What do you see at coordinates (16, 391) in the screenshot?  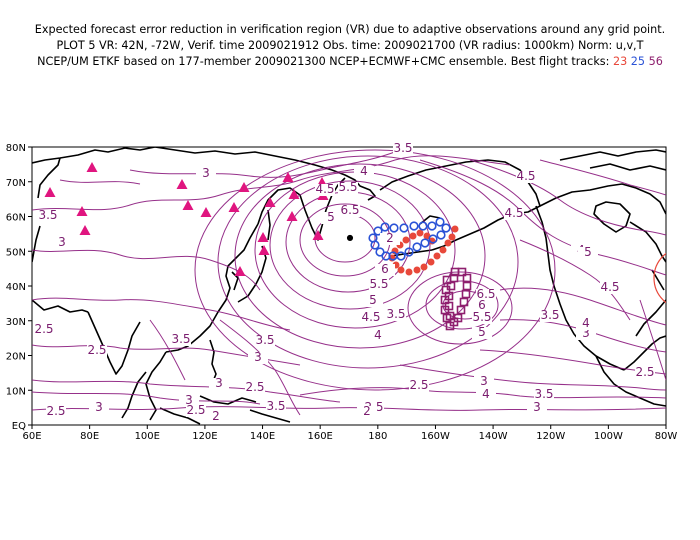 I see `lat-tick-label: 10N` at bounding box center [16, 391].